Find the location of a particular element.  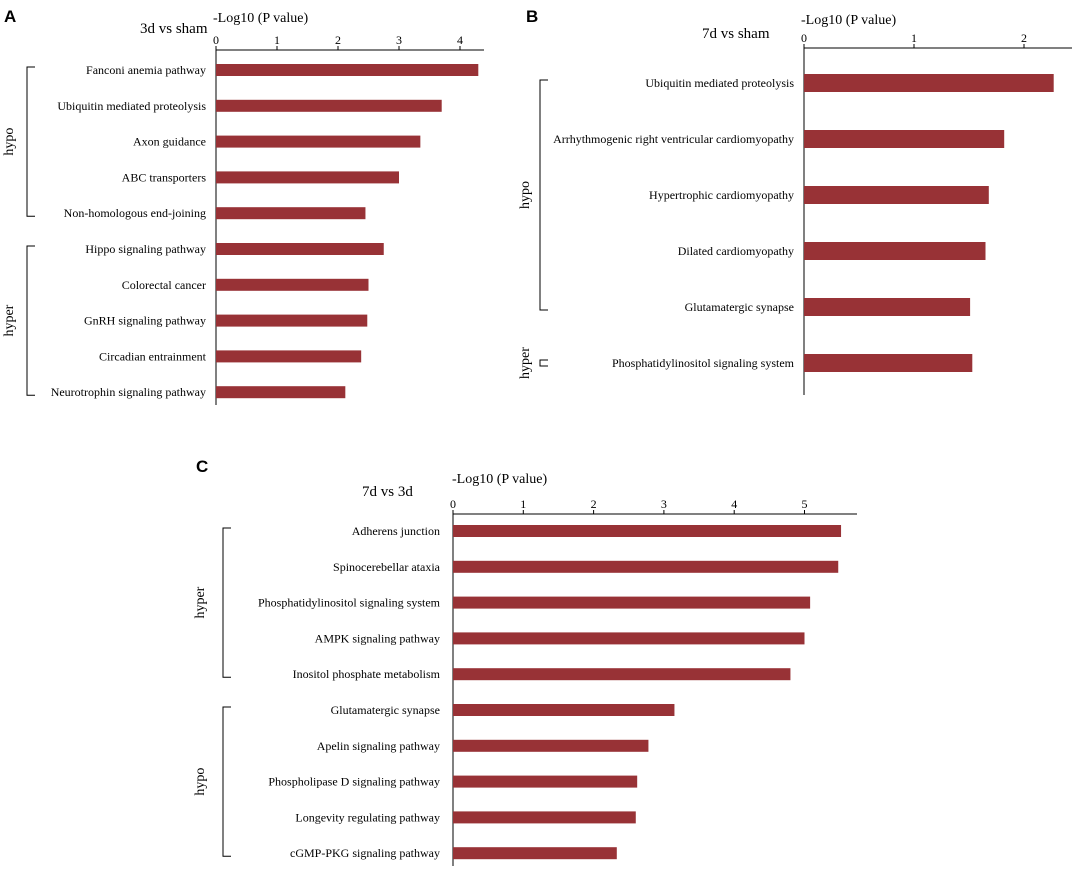

panel-a-category-label: Circadian entrainment is located at coordinates (153, 356).